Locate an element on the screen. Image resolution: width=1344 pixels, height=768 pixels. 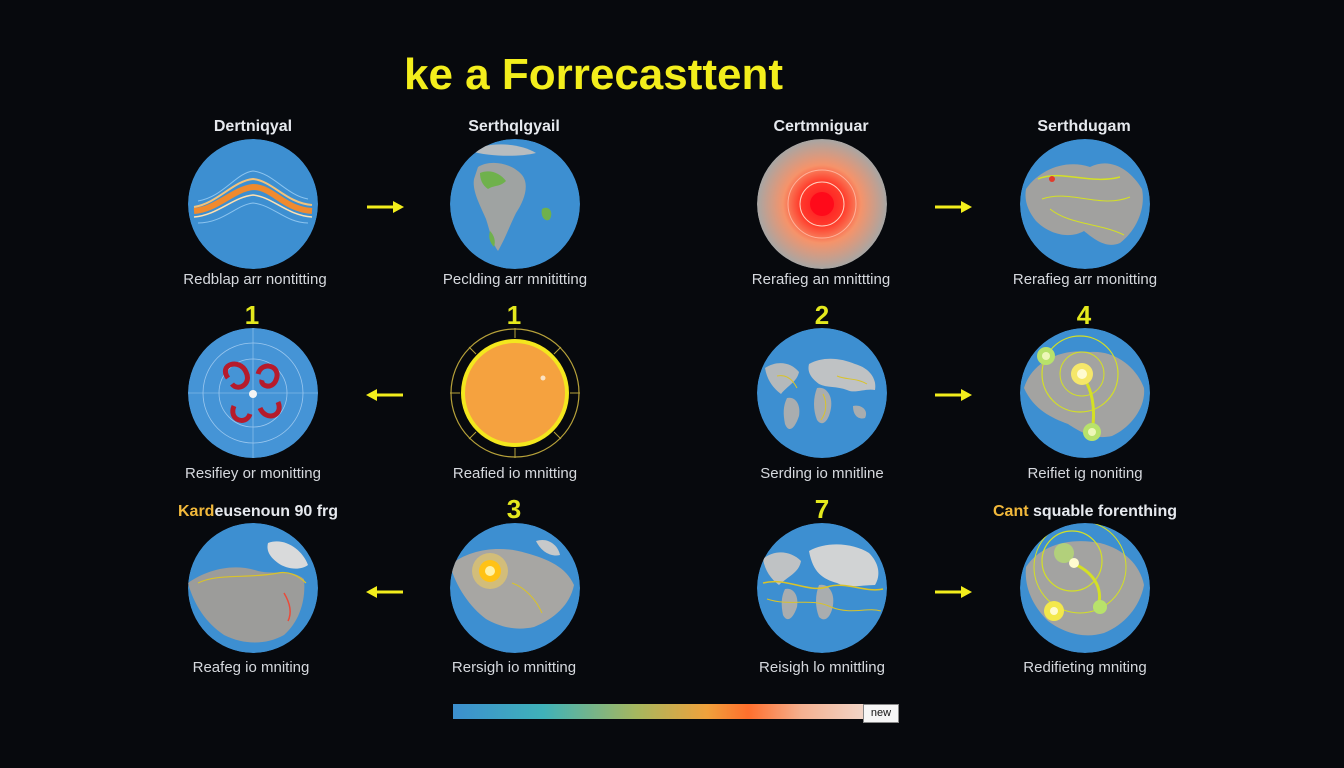
globe-storm-swirl is located at coordinates (253, 393).